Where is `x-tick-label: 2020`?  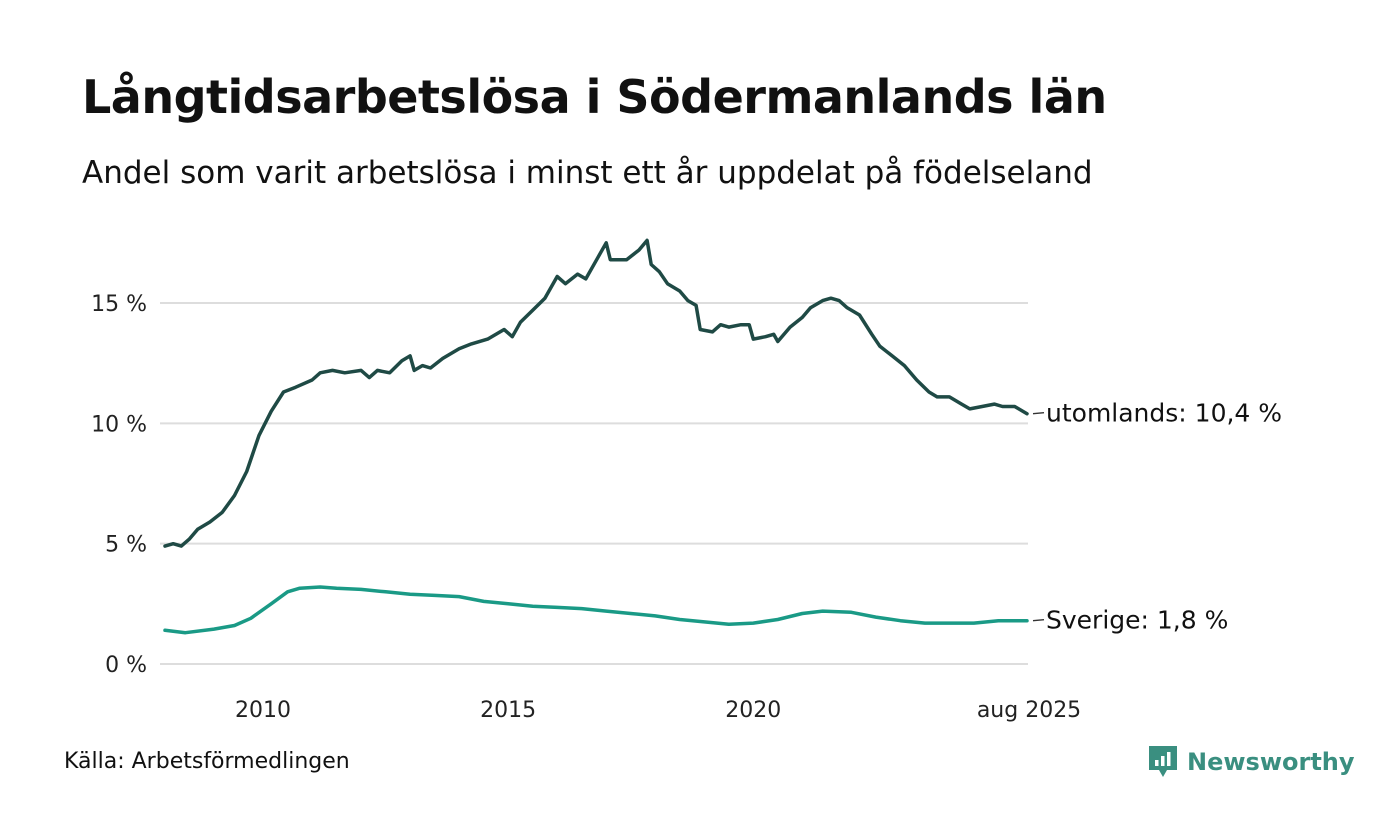 x-tick-label: 2020 is located at coordinates (753, 710).